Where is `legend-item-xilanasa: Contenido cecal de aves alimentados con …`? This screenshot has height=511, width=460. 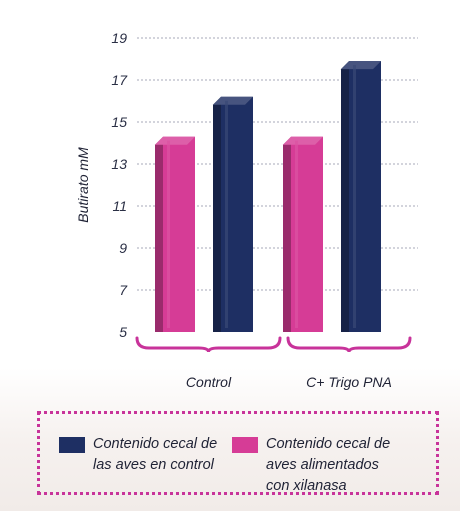
legend-item-xilanasa: Contenido cecal de aves alimentados con … is located at coordinates (319, 465).